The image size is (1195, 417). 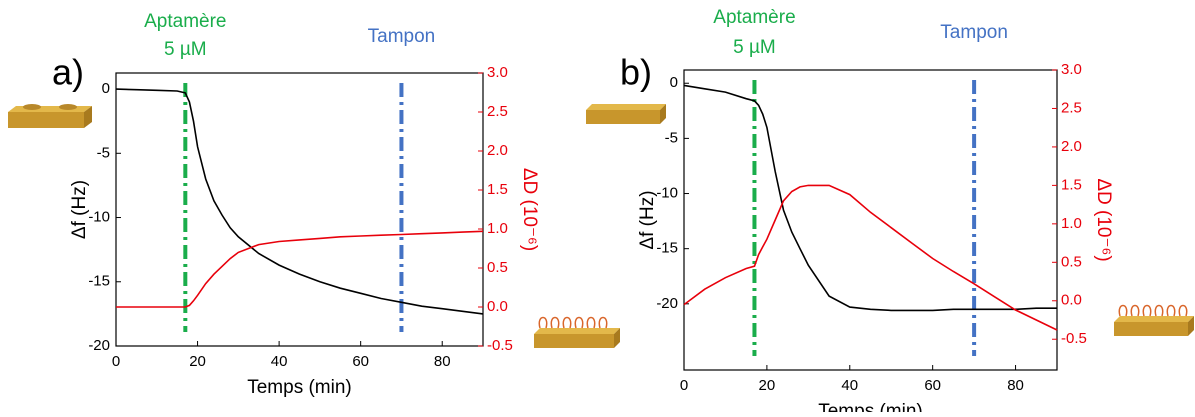 I want to click on panel-label: a), so click(x=68, y=72).